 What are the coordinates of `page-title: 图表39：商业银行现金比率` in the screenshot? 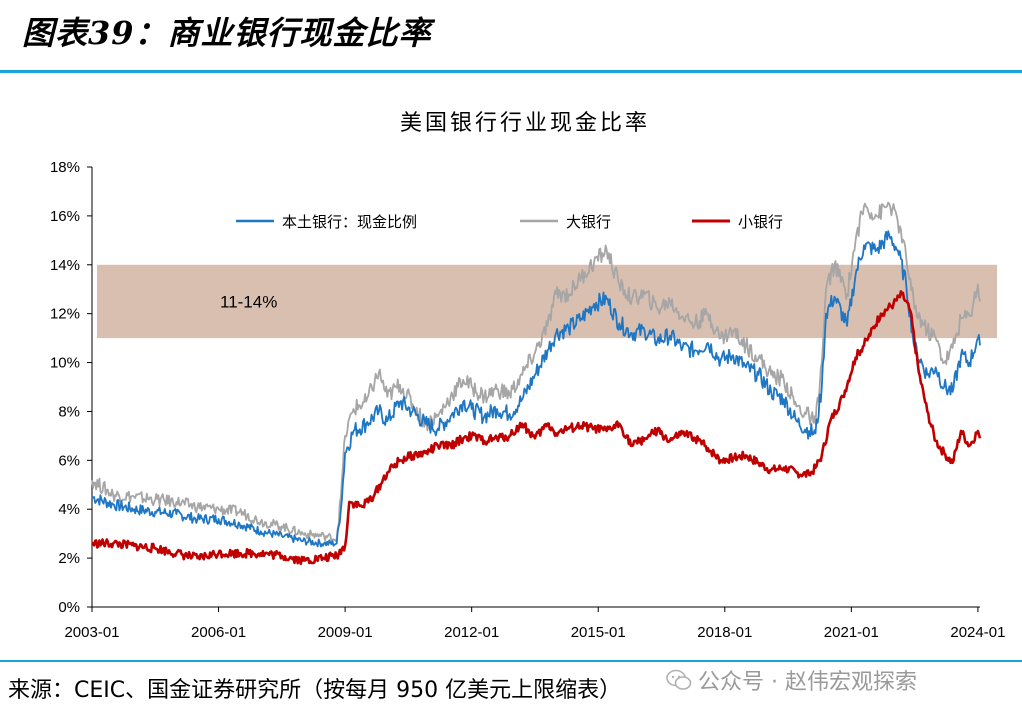 It's located at (227, 33).